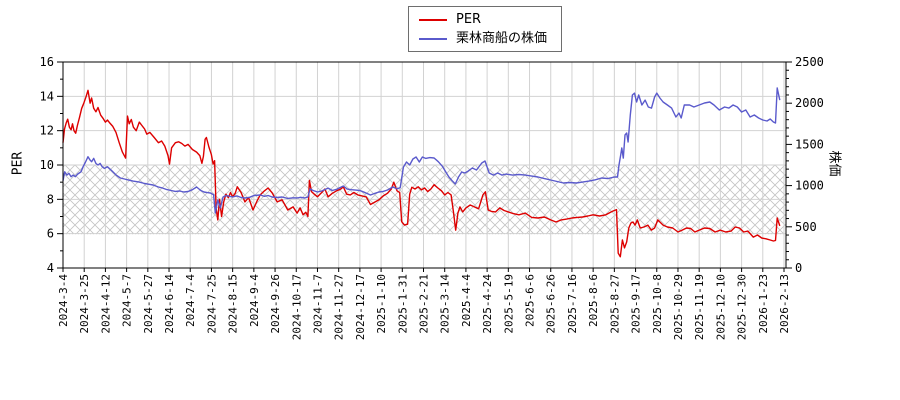  I want to click on price-line-swatch, so click(433, 38).